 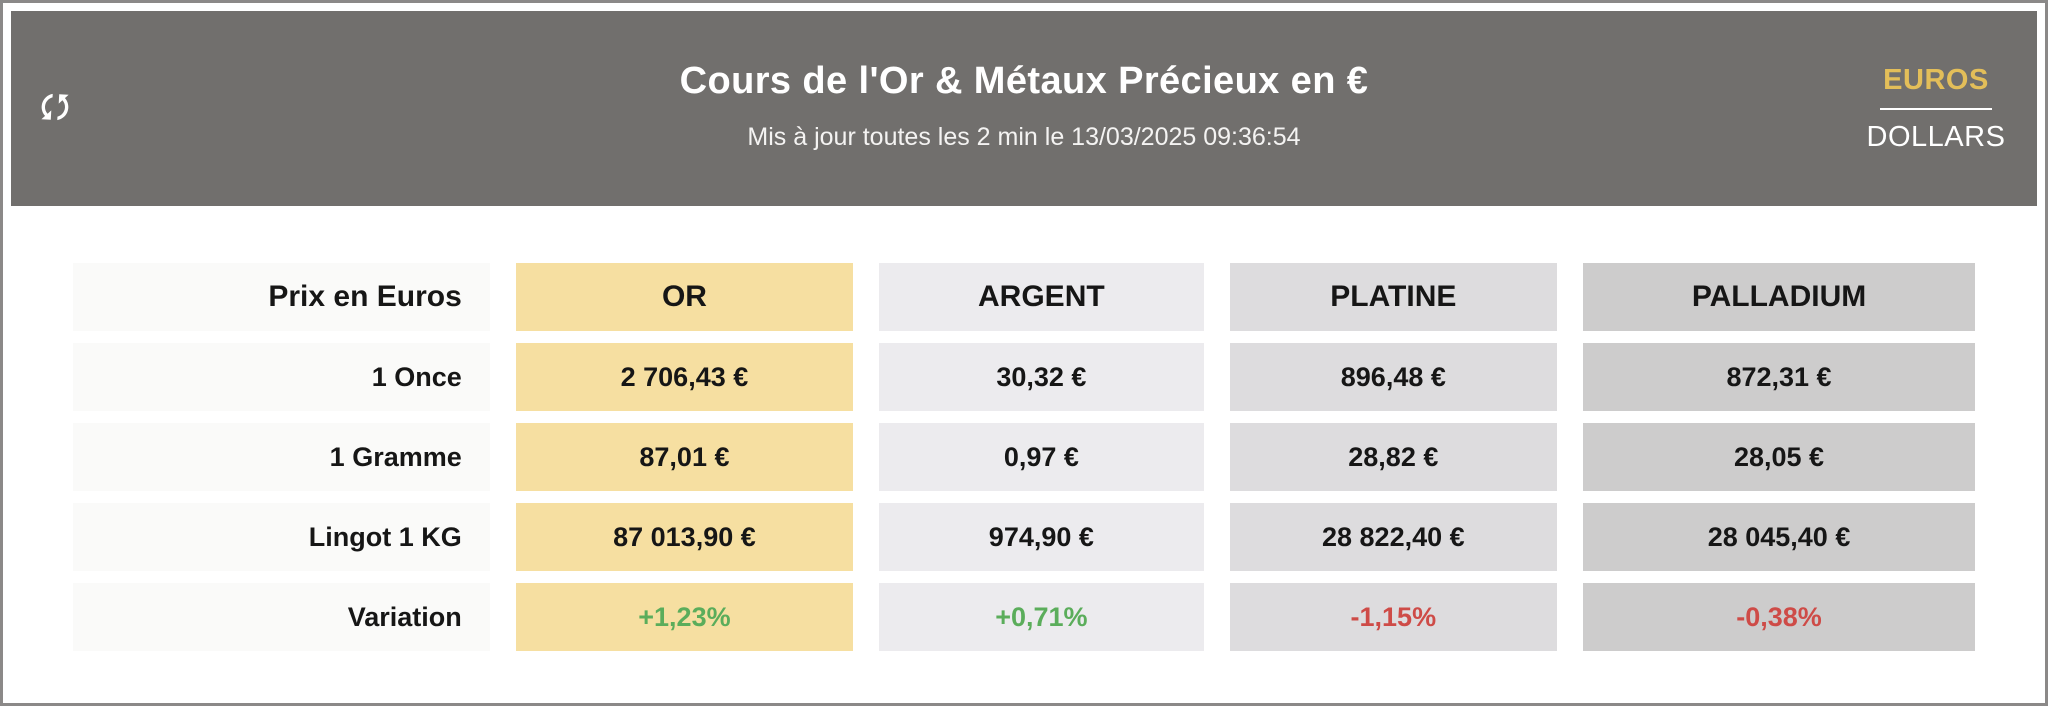 I want to click on refresh-button, so click(x=55, y=109).